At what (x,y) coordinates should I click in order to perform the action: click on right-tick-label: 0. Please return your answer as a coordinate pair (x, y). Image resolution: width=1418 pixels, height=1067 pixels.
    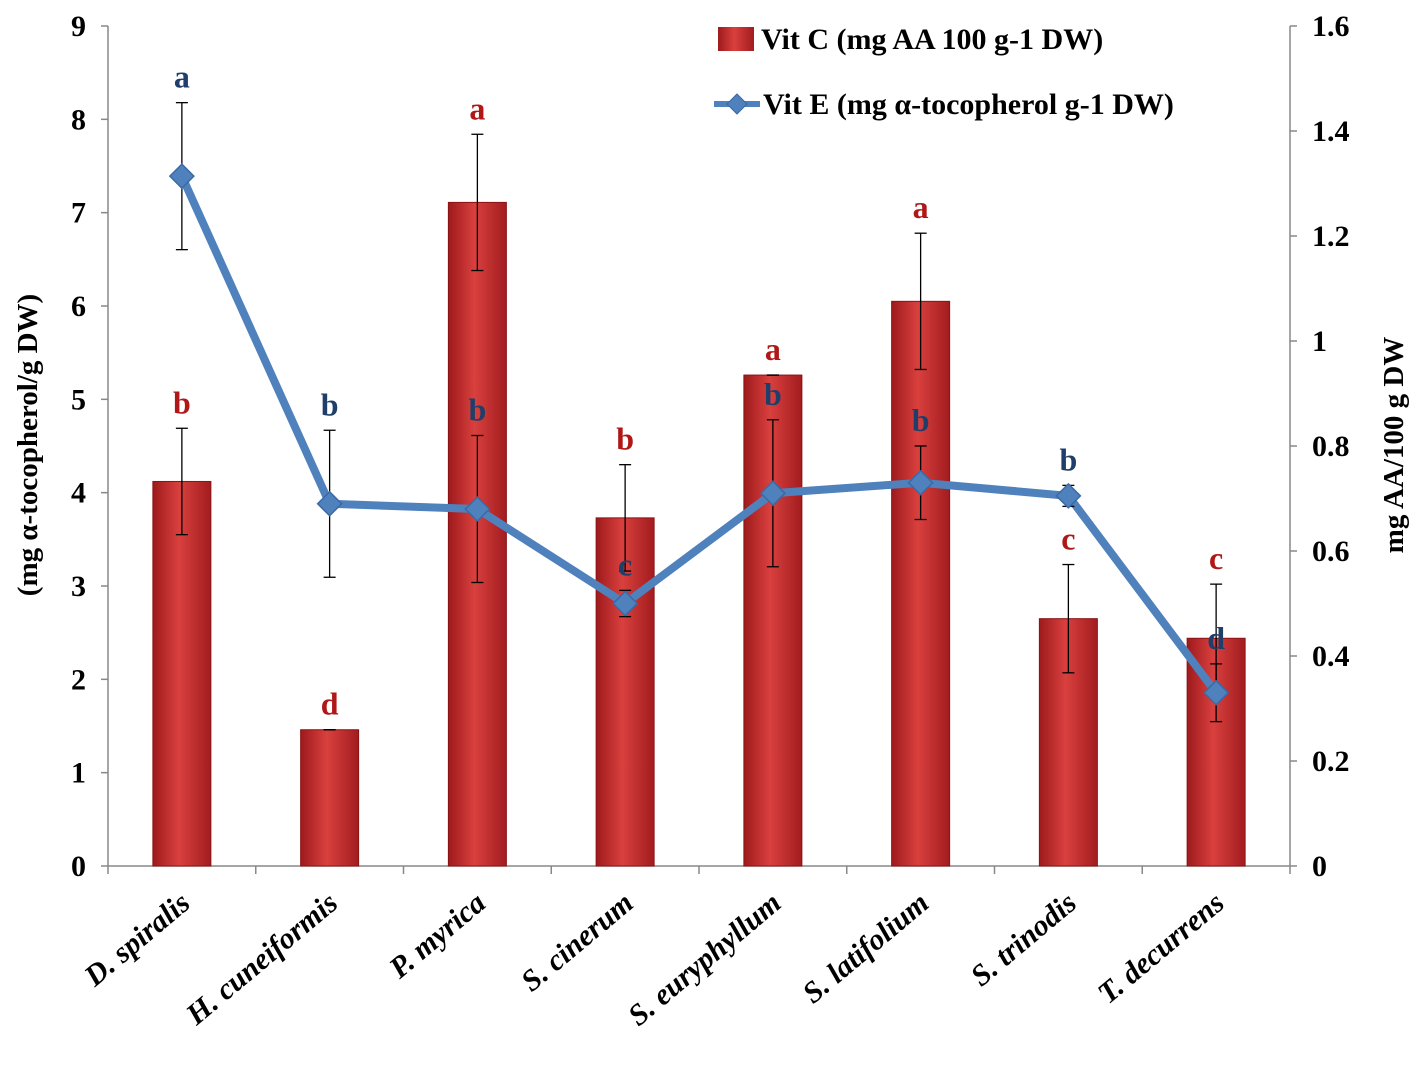
    Looking at the image, I should click on (1319, 866).